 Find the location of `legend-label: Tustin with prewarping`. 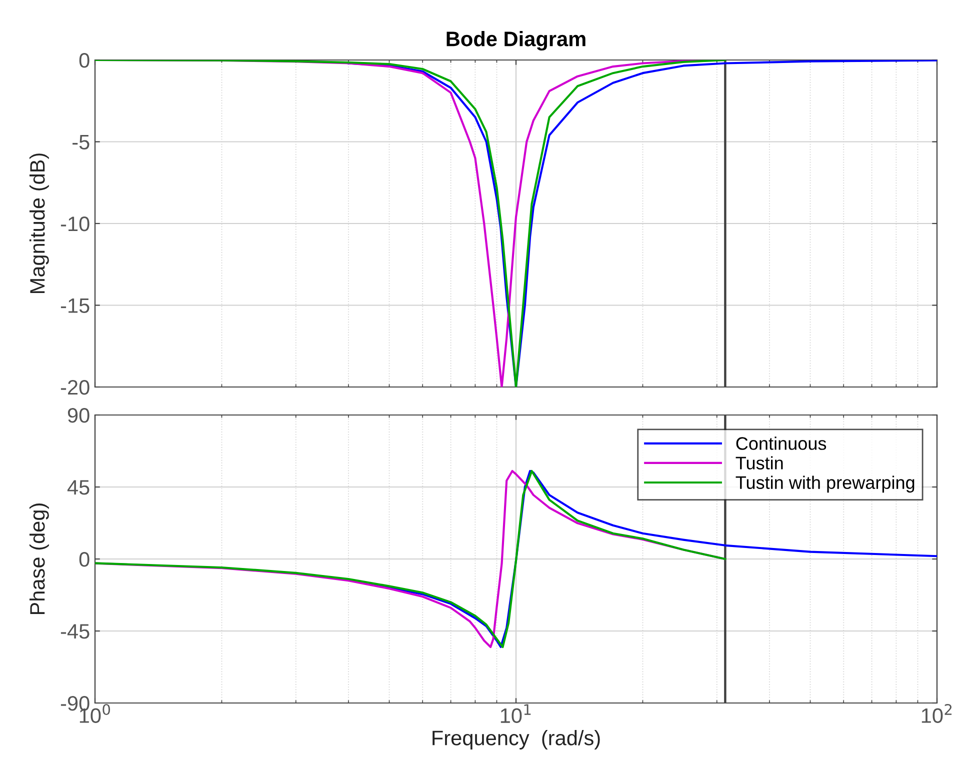

legend-label: Tustin with prewarping is located at coordinates (825, 484).